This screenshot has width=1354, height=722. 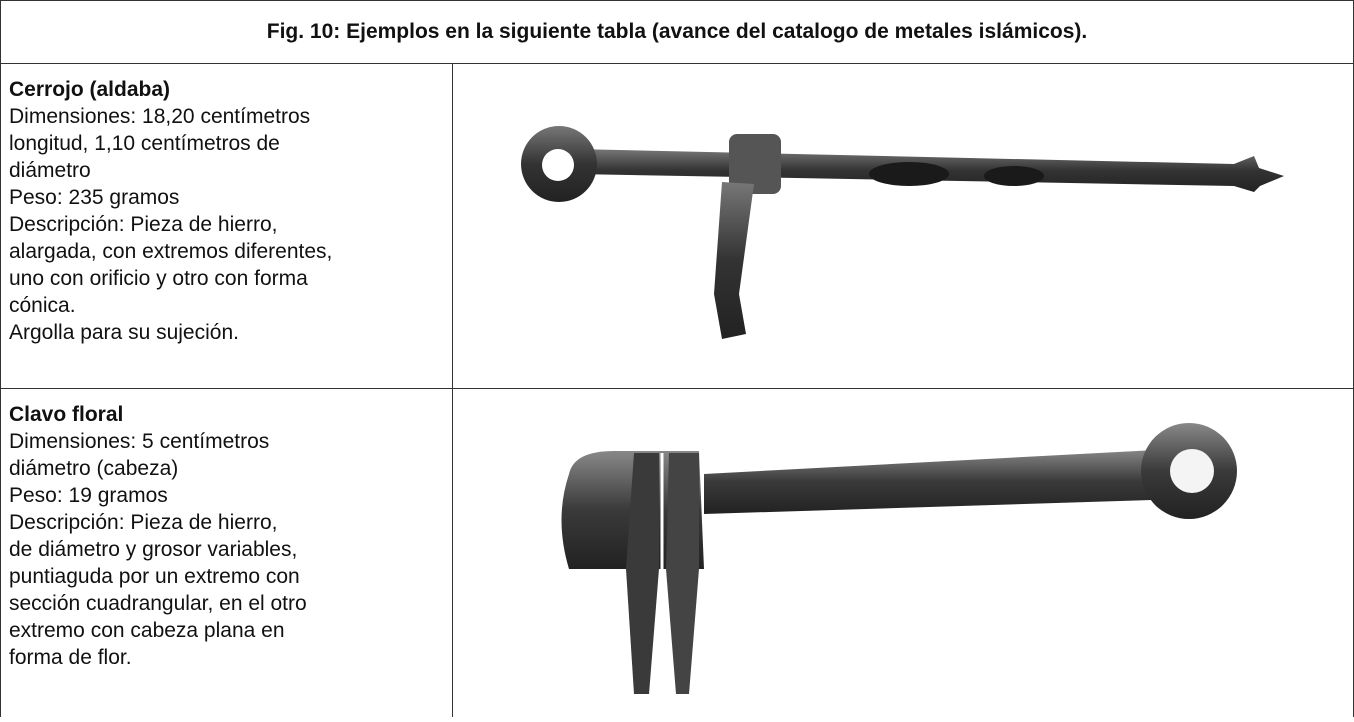 What do you see at coordinates (124, 332) in the screenshot?
I see `item-line: Argolla para su sujeción.` at bounding box center [124, 332].